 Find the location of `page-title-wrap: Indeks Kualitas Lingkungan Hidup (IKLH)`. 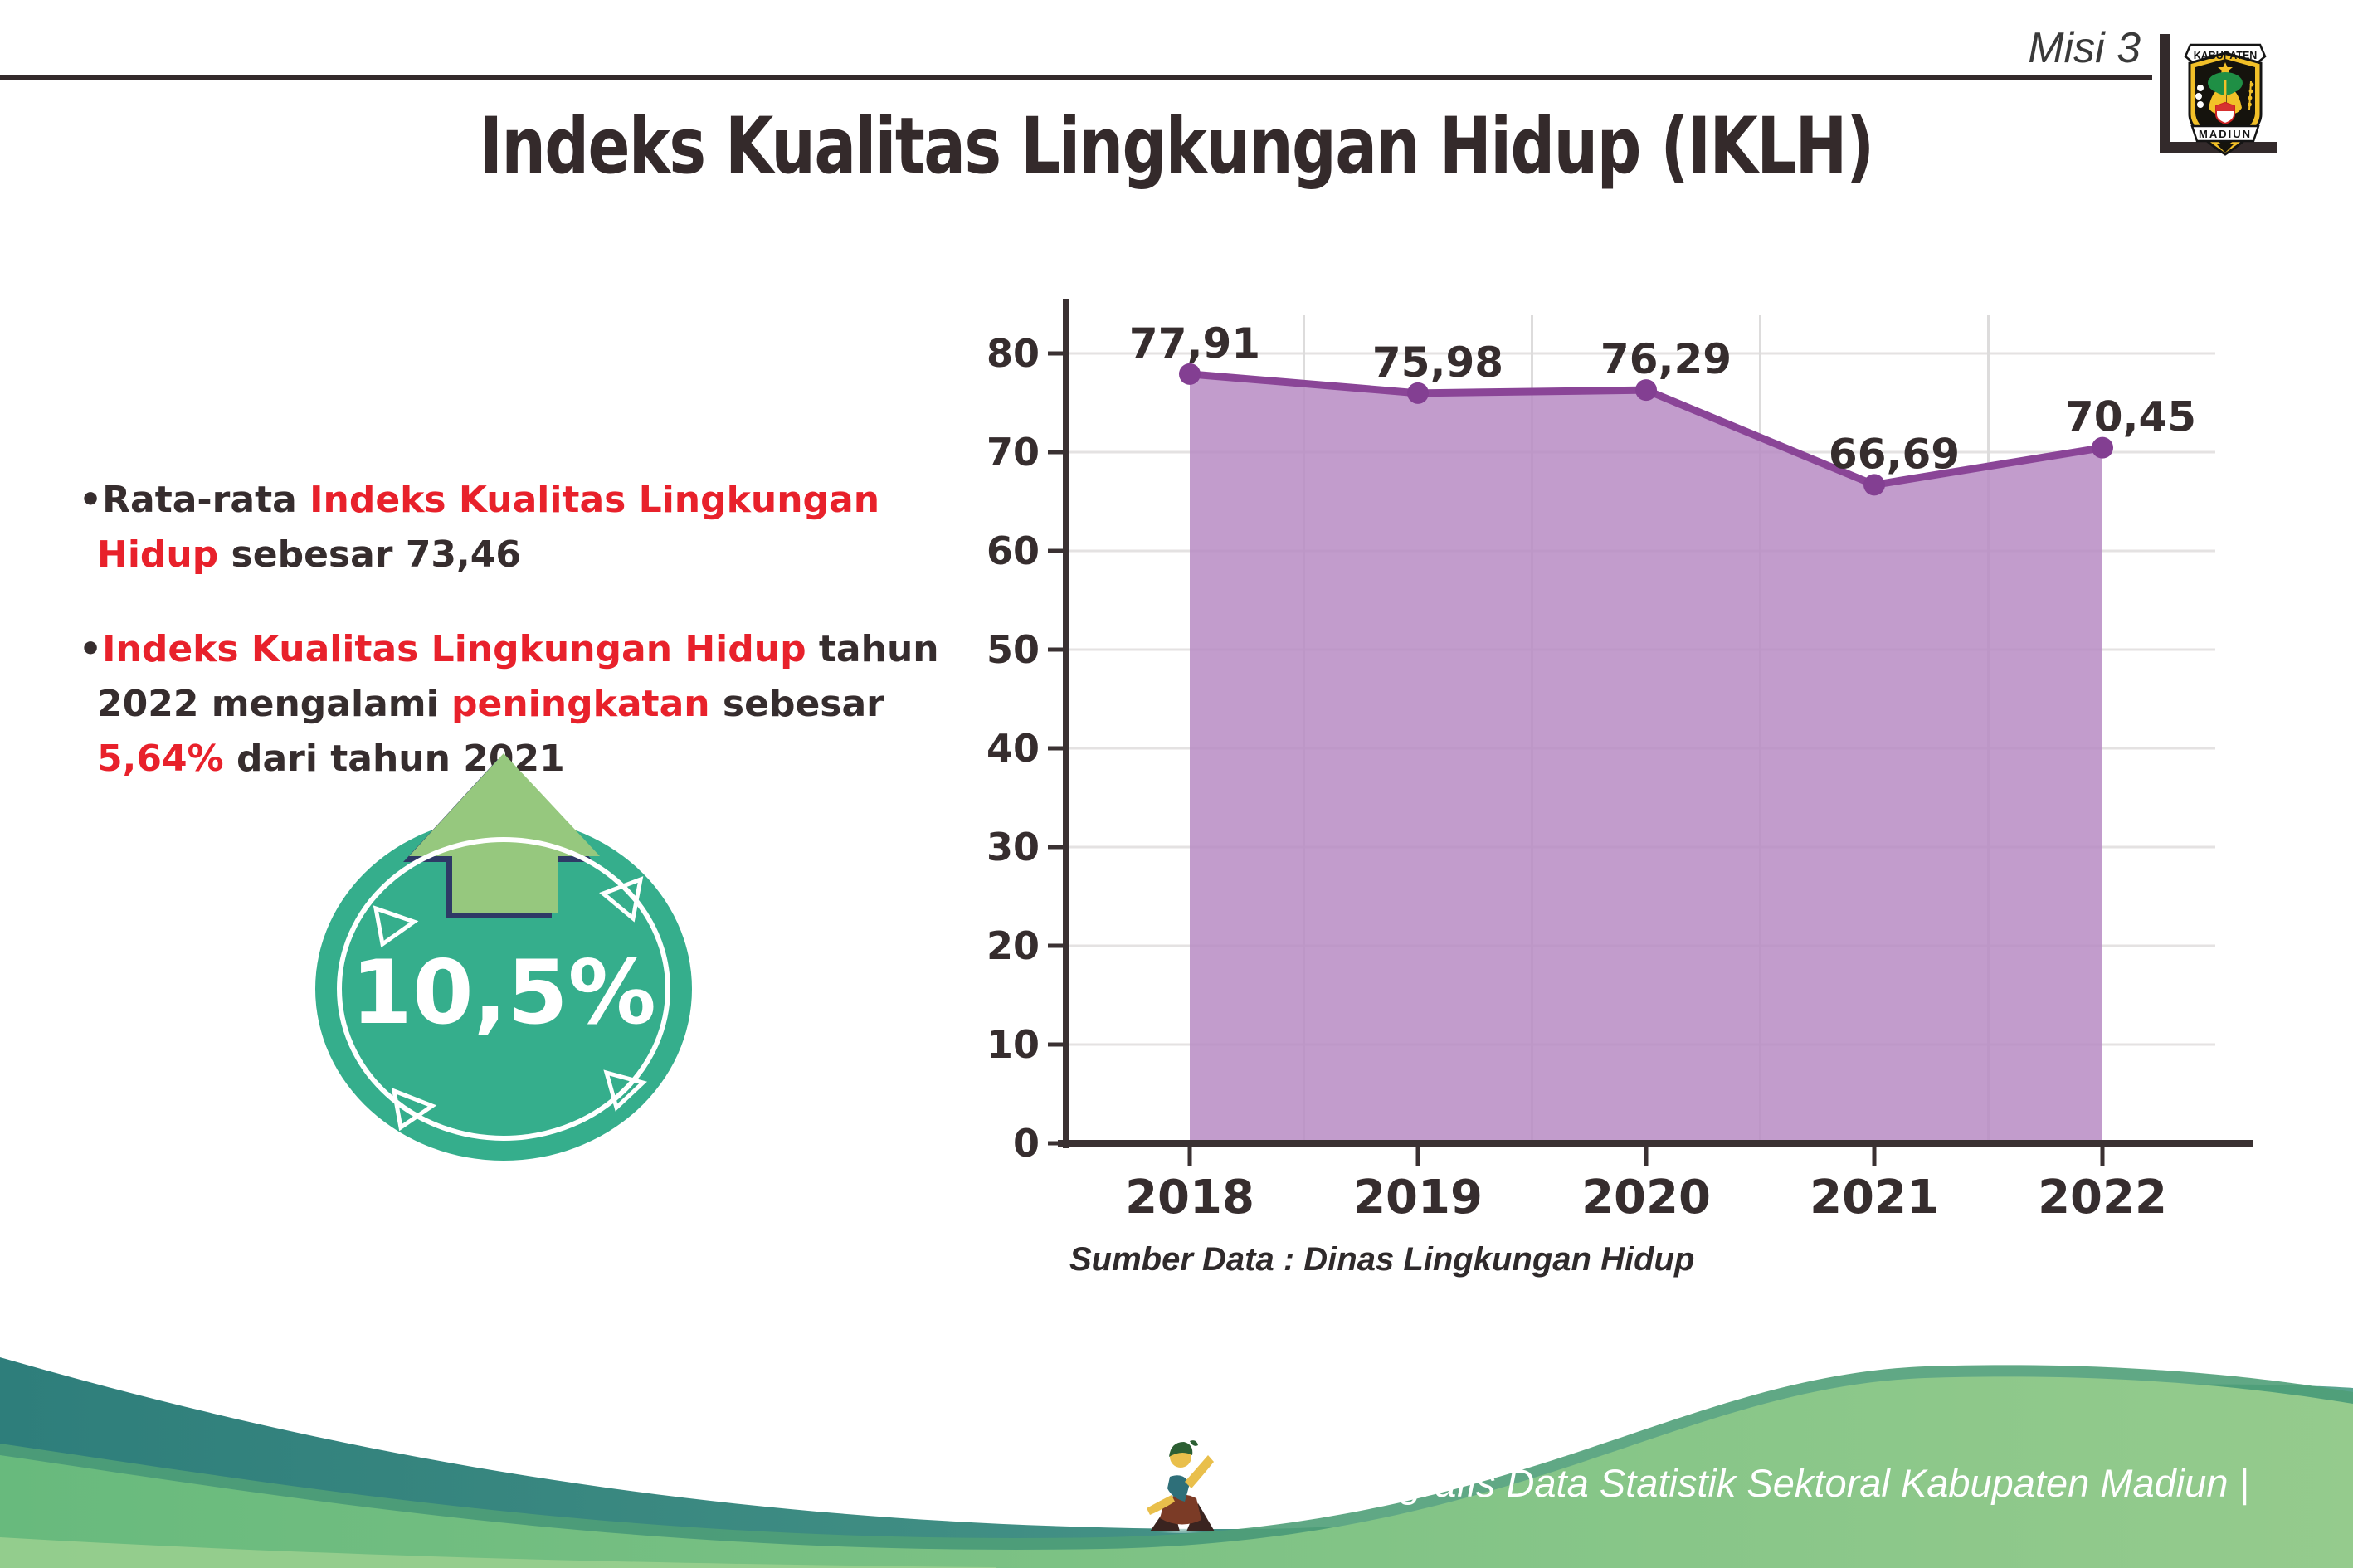

page-title-wrap: Indeks Kualitas Lingkungan Hidup (IKLH) is located at coordinates (1176, 146).